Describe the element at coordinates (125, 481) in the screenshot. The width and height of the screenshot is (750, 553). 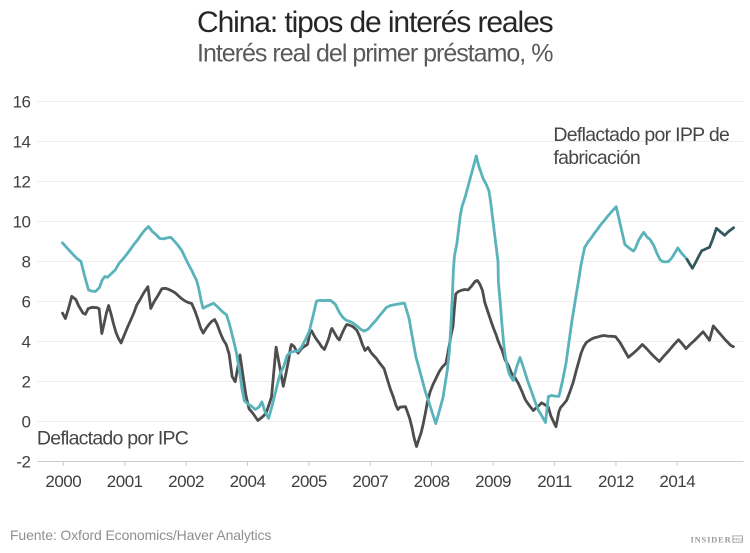
I see `svg-text: 2001` at that location.